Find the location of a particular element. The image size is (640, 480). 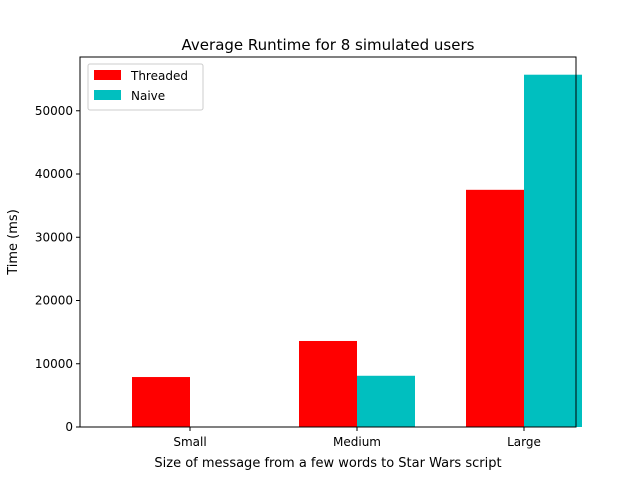

y-tick-label: 10000 is located at coordinates (54, 364).